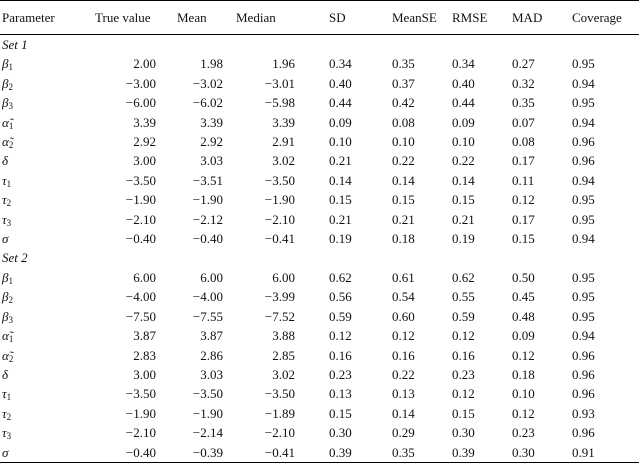  What do you see at coordinates (207, 103) in the screenshot?
I see `mean-cell: −6.02` at bounding box center [207, 103].